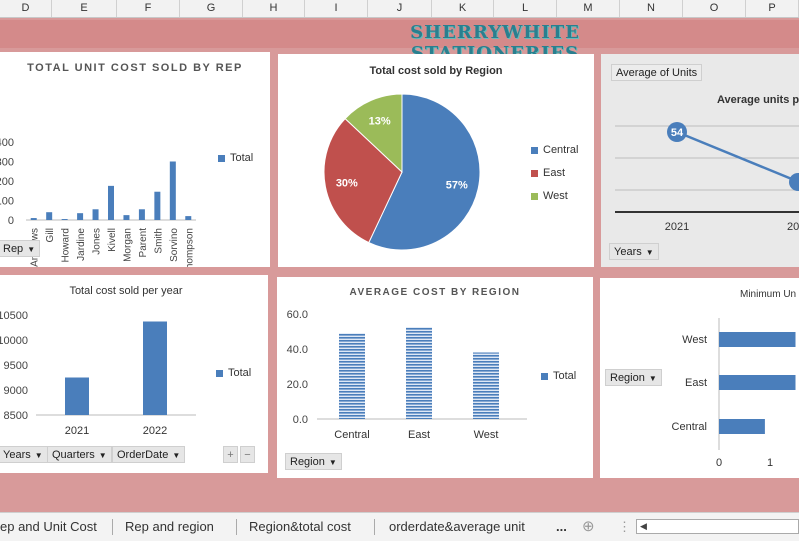 Image resolution: width=799 pixels, height=541 pixels. Describe the element at coordinates (148, 8) in the screenshot. I see `column-header-f: F` at that location.